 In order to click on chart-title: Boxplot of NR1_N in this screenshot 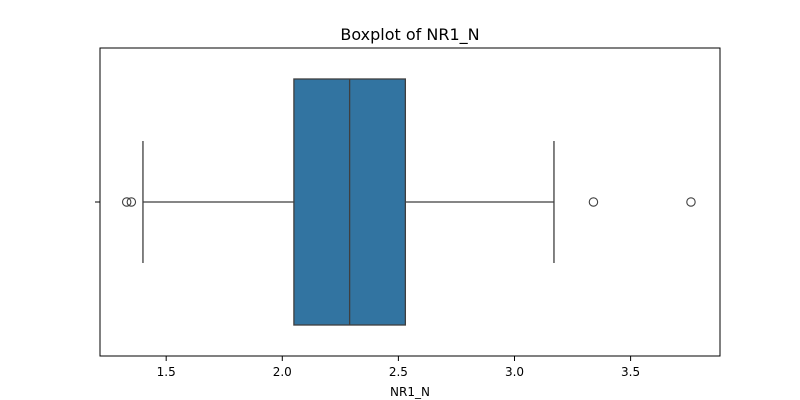, I will do `click(409, 35)`.